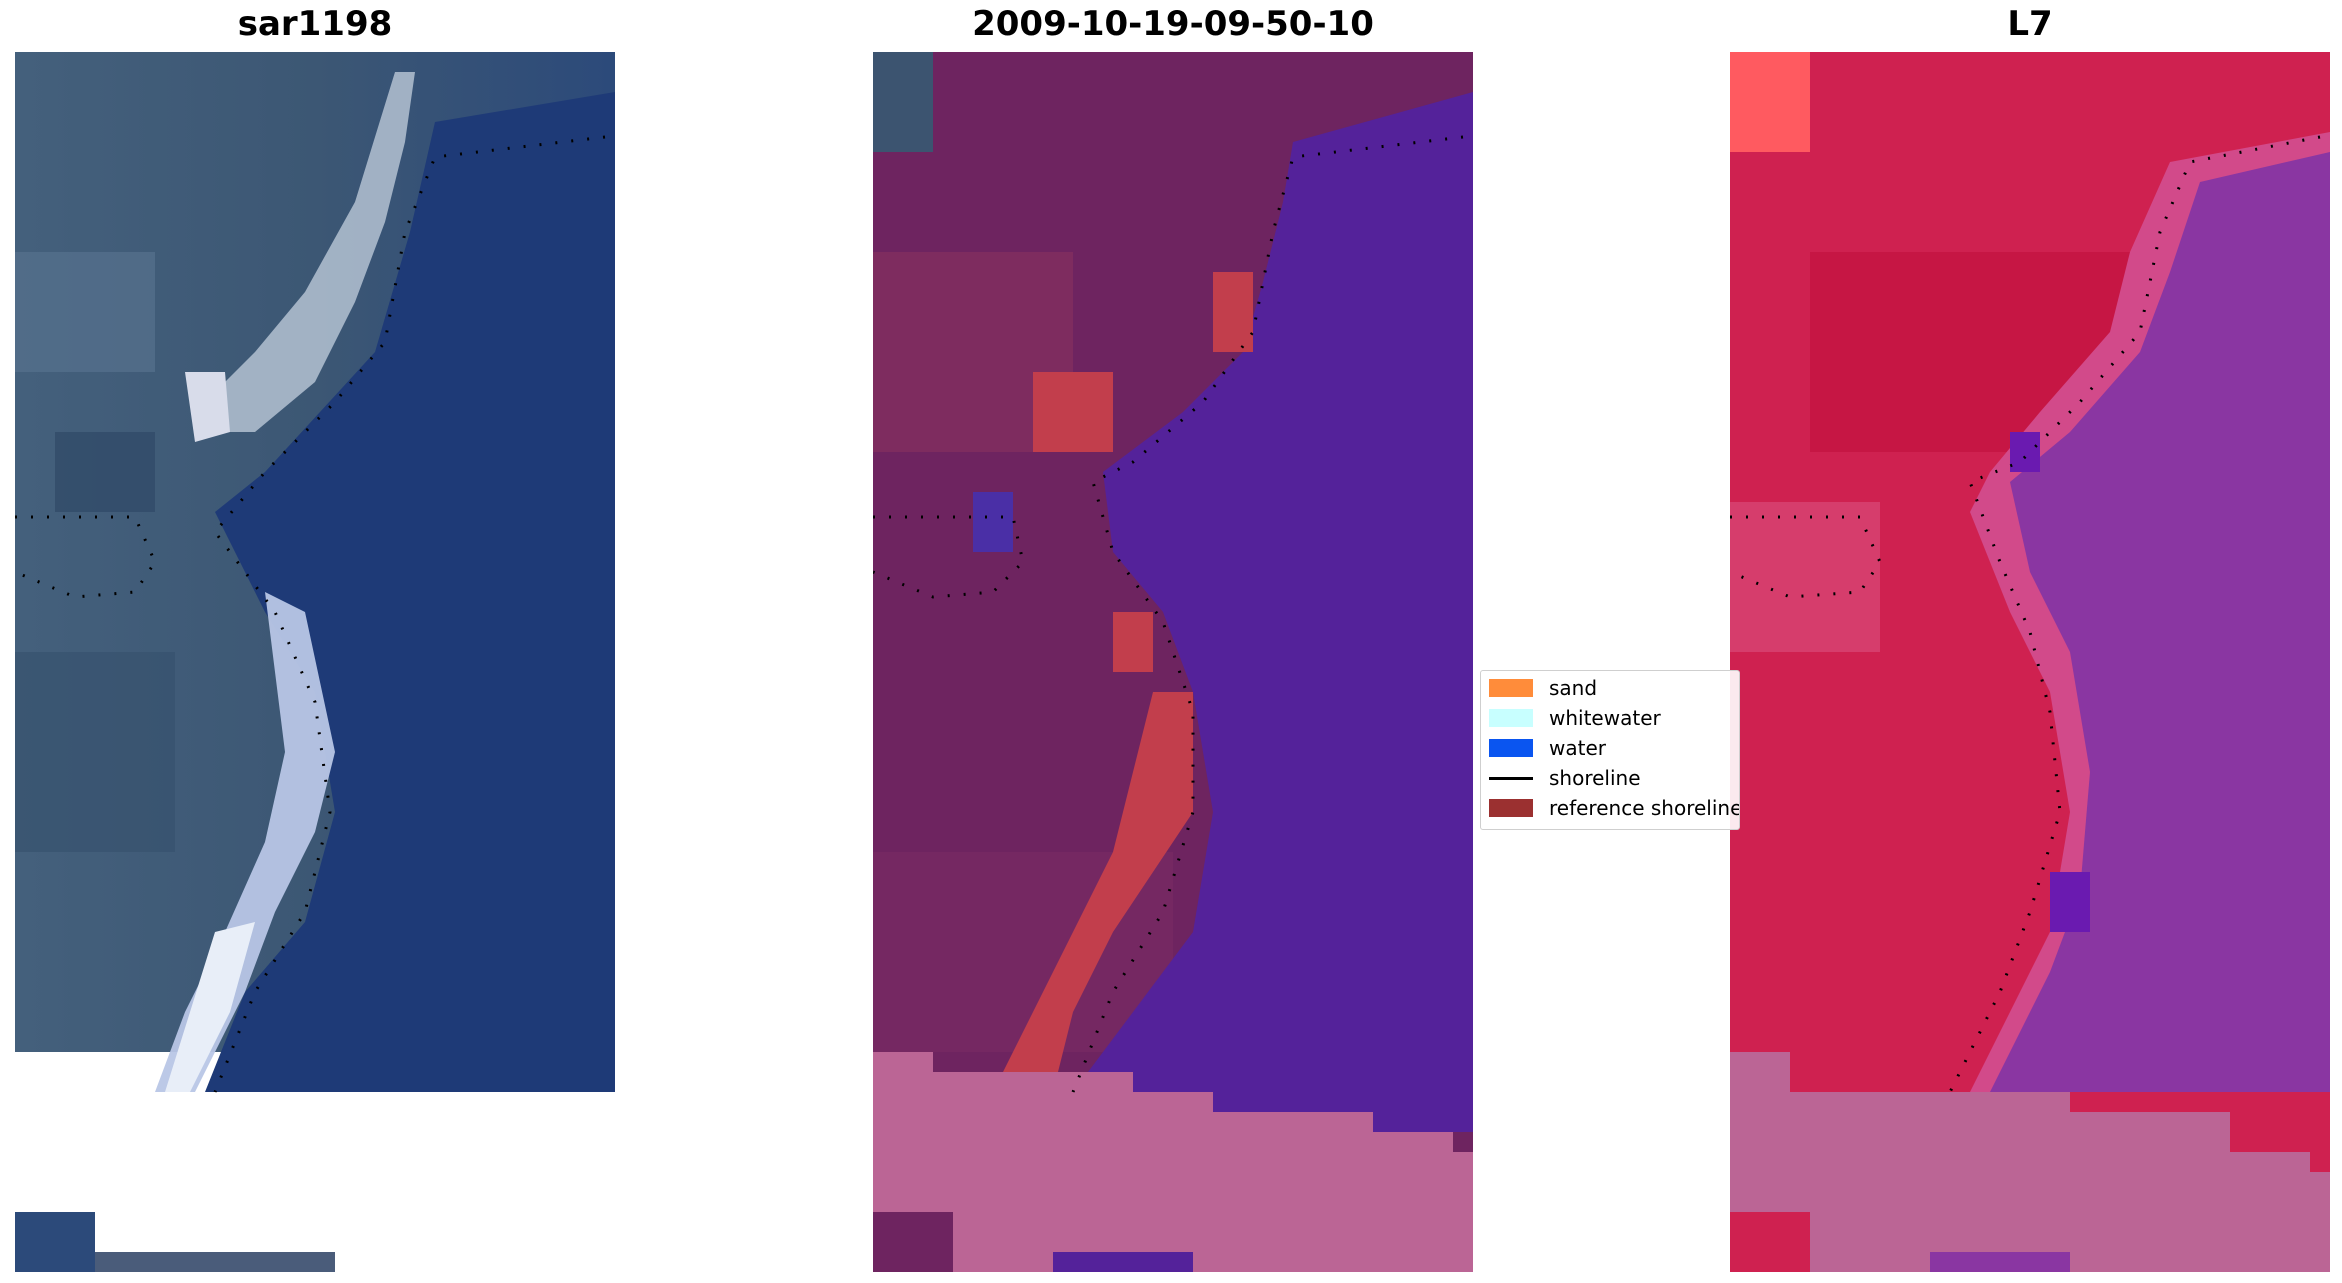  Describe the element at coordinates (315, 24) in the screenshot. I see `panel-title-rgb: sar1198` at that location.